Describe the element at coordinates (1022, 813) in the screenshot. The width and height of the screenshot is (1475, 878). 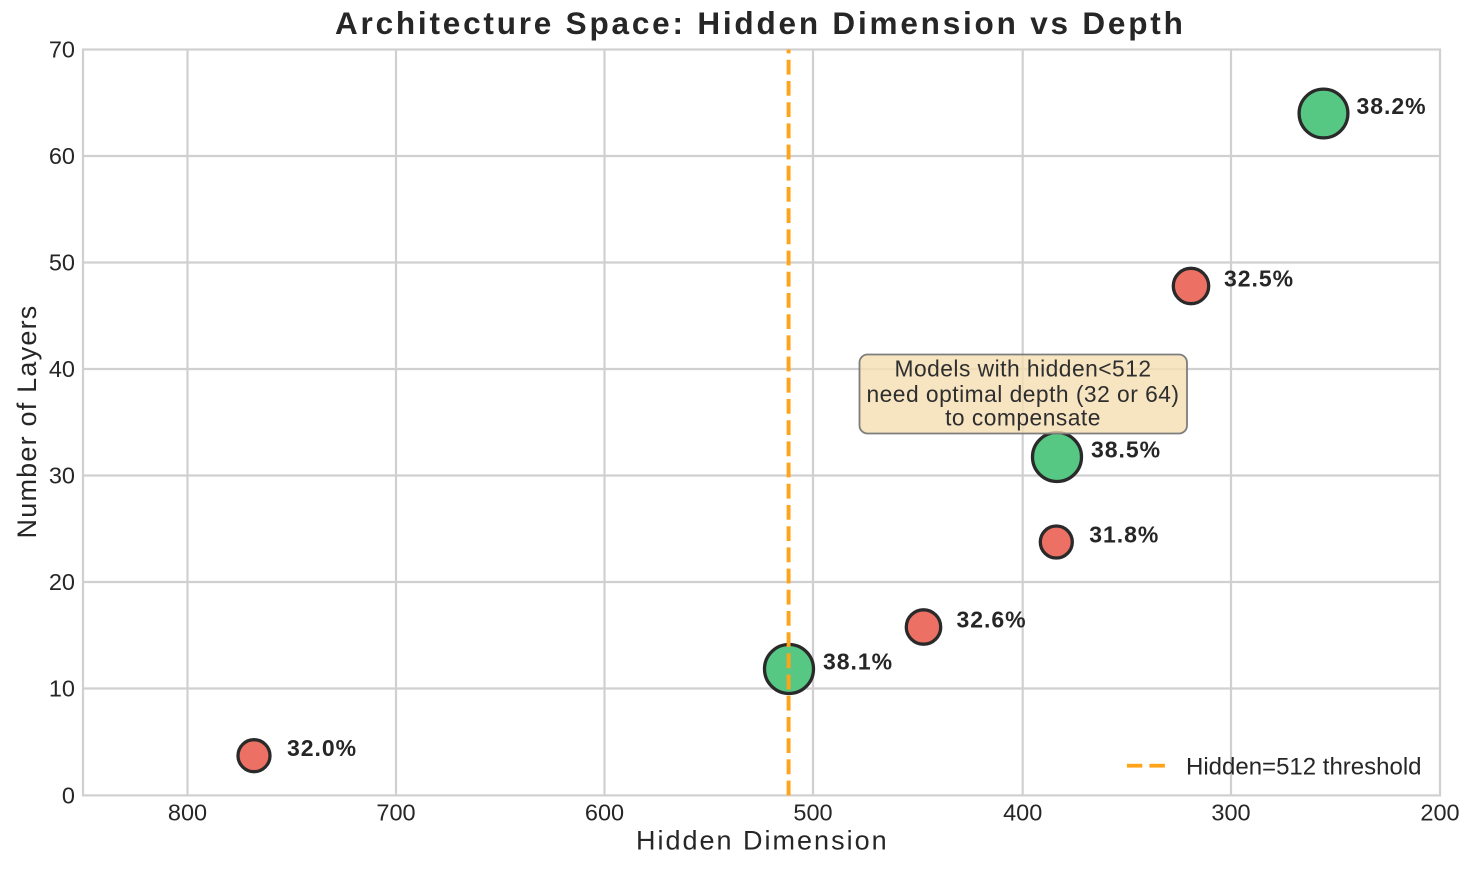
I see `svg-text: 400` at that location.